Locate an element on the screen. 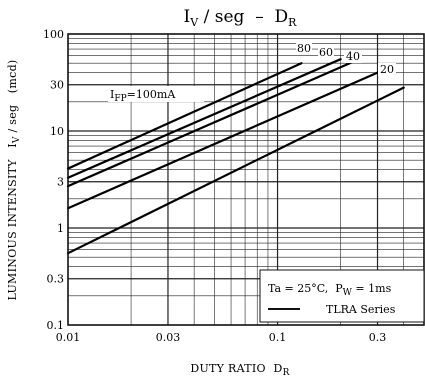 The image size is (425, 378). x-axis-label-sub: R is located at coordinates (286, 373).